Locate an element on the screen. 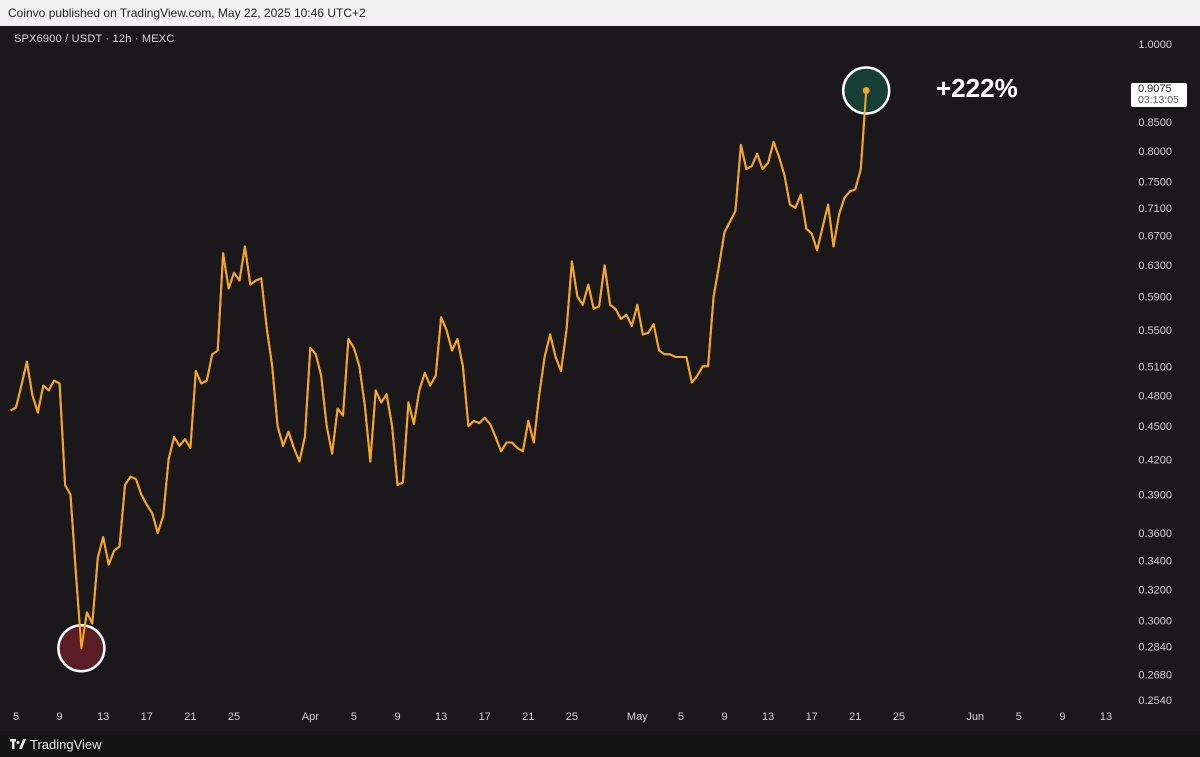  y-tick-label: 0.5900 is located at coordinates (1155, 298).